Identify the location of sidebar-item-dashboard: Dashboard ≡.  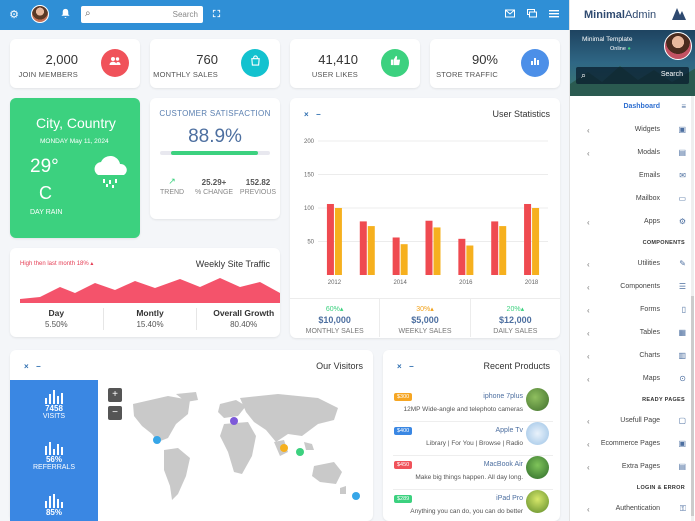
(632, 108).